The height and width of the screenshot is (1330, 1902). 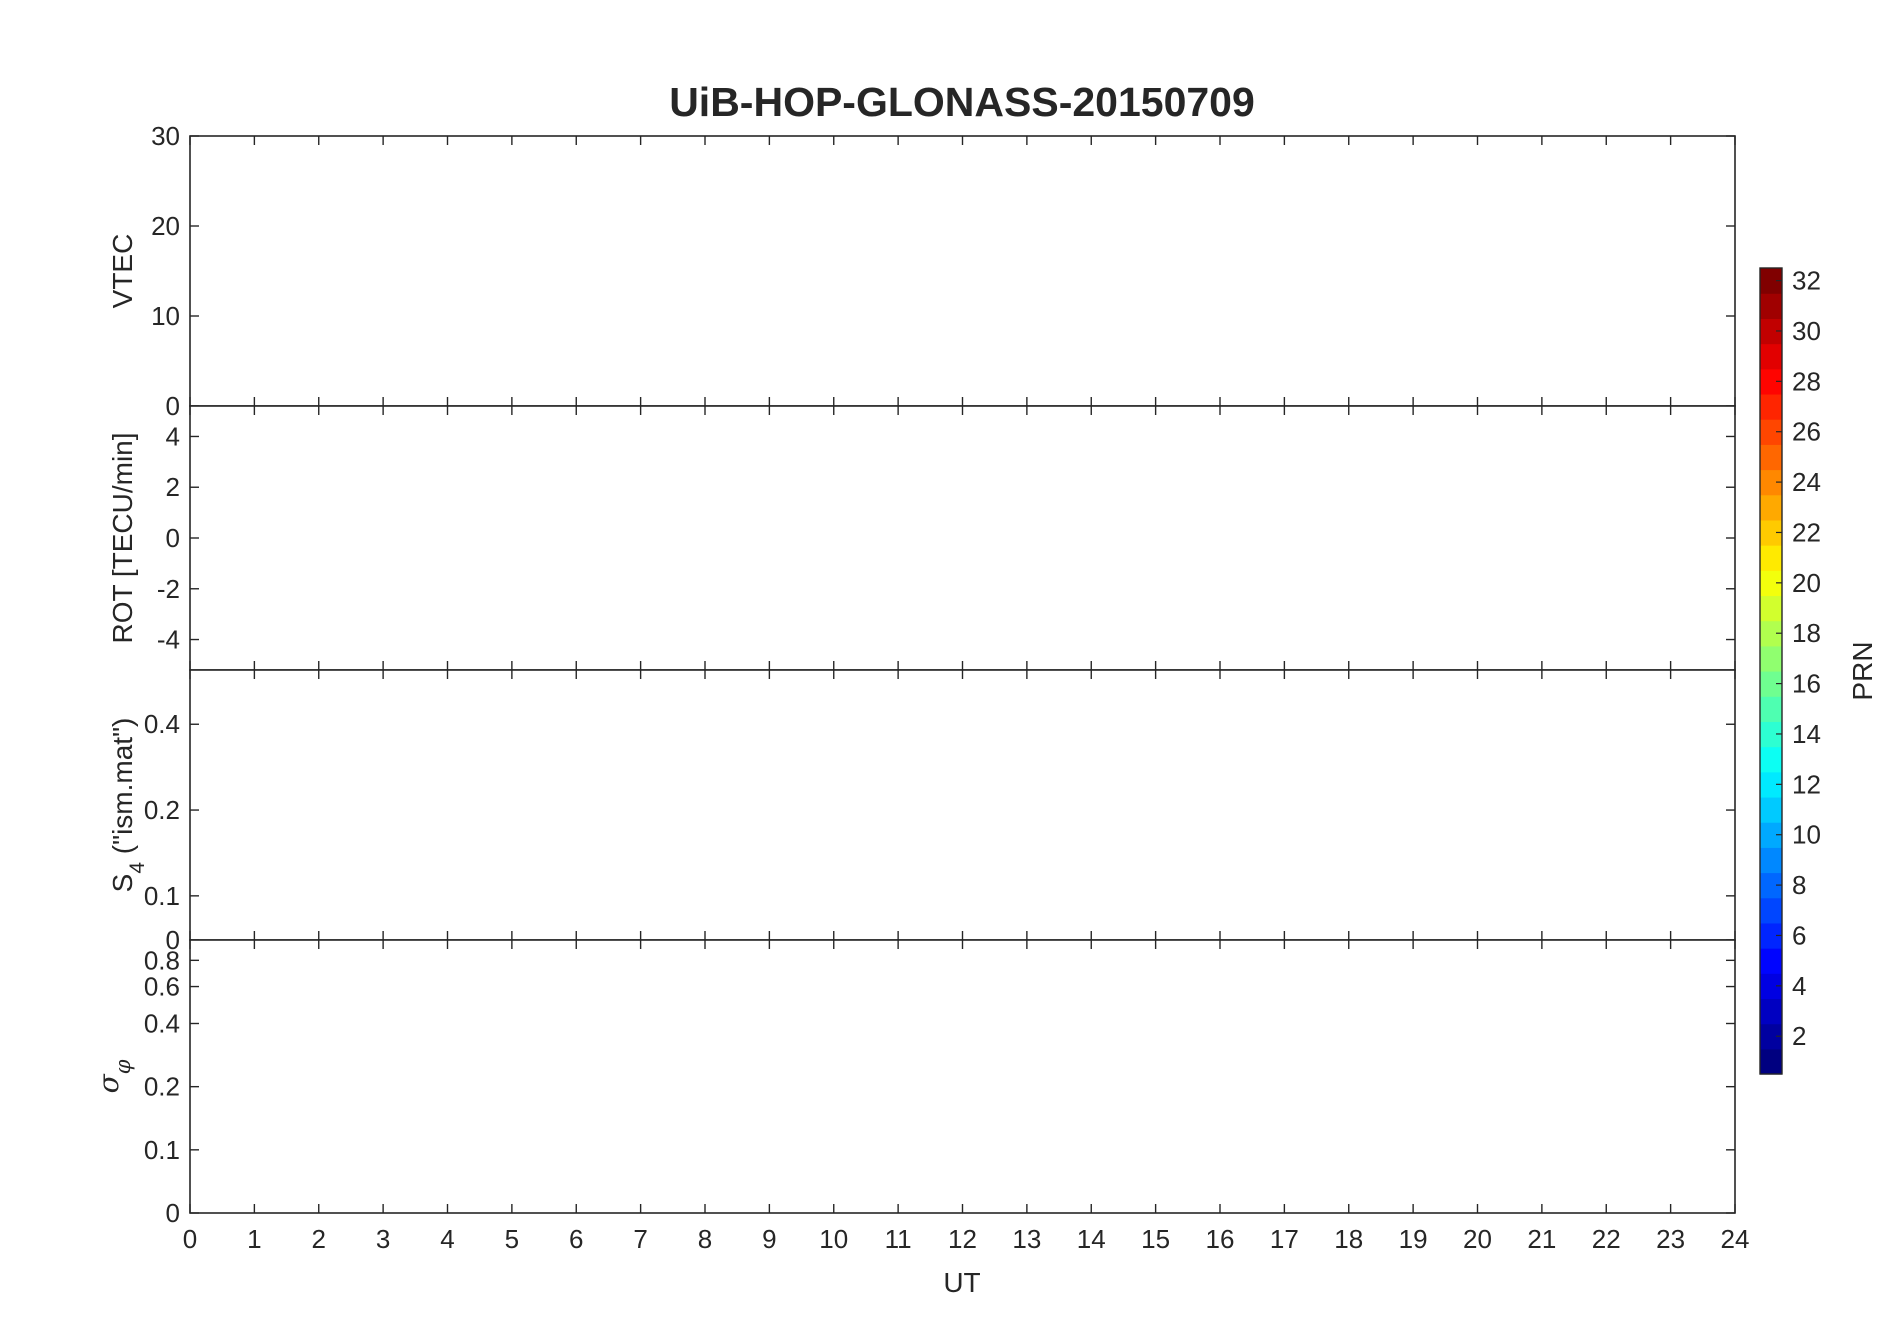 What do you see at coordinates (898, 1239) in the screenshot?
I see `x-tick-label: 11` at bounding box center [898, 1239].